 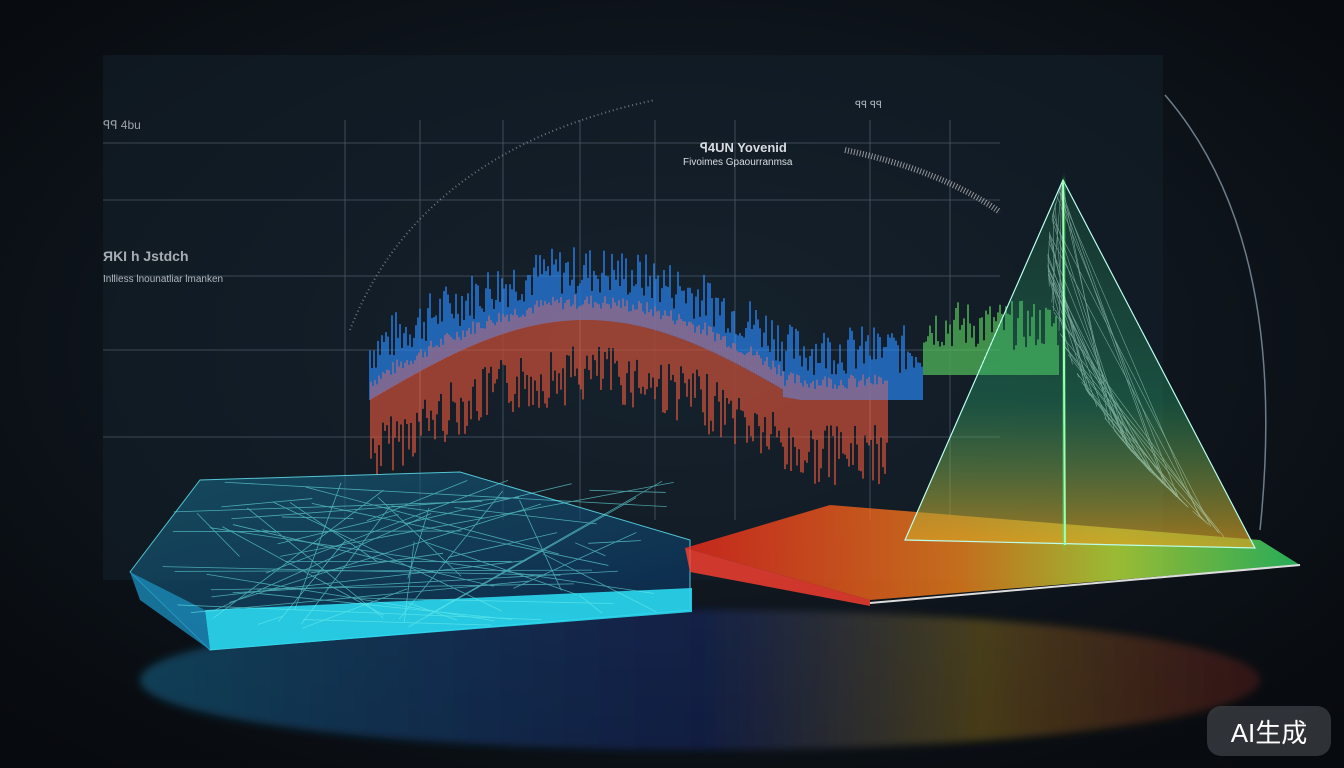 What do you see at coordinates (993, 555) in the screenshot?
I see `right-rainbow-slab` at bounding box center [993, 555].